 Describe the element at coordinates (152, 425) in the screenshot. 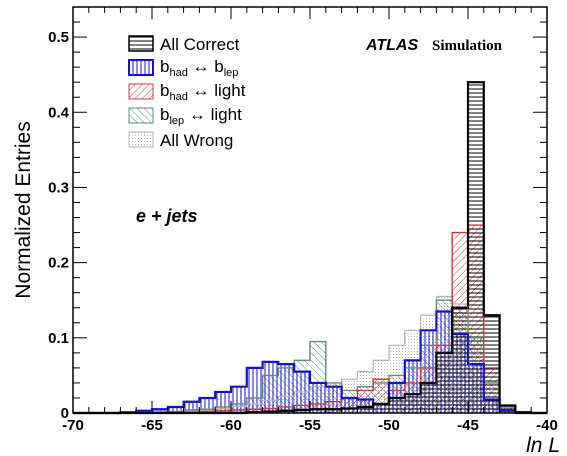

I see `x-tick-label: -65` at that location.